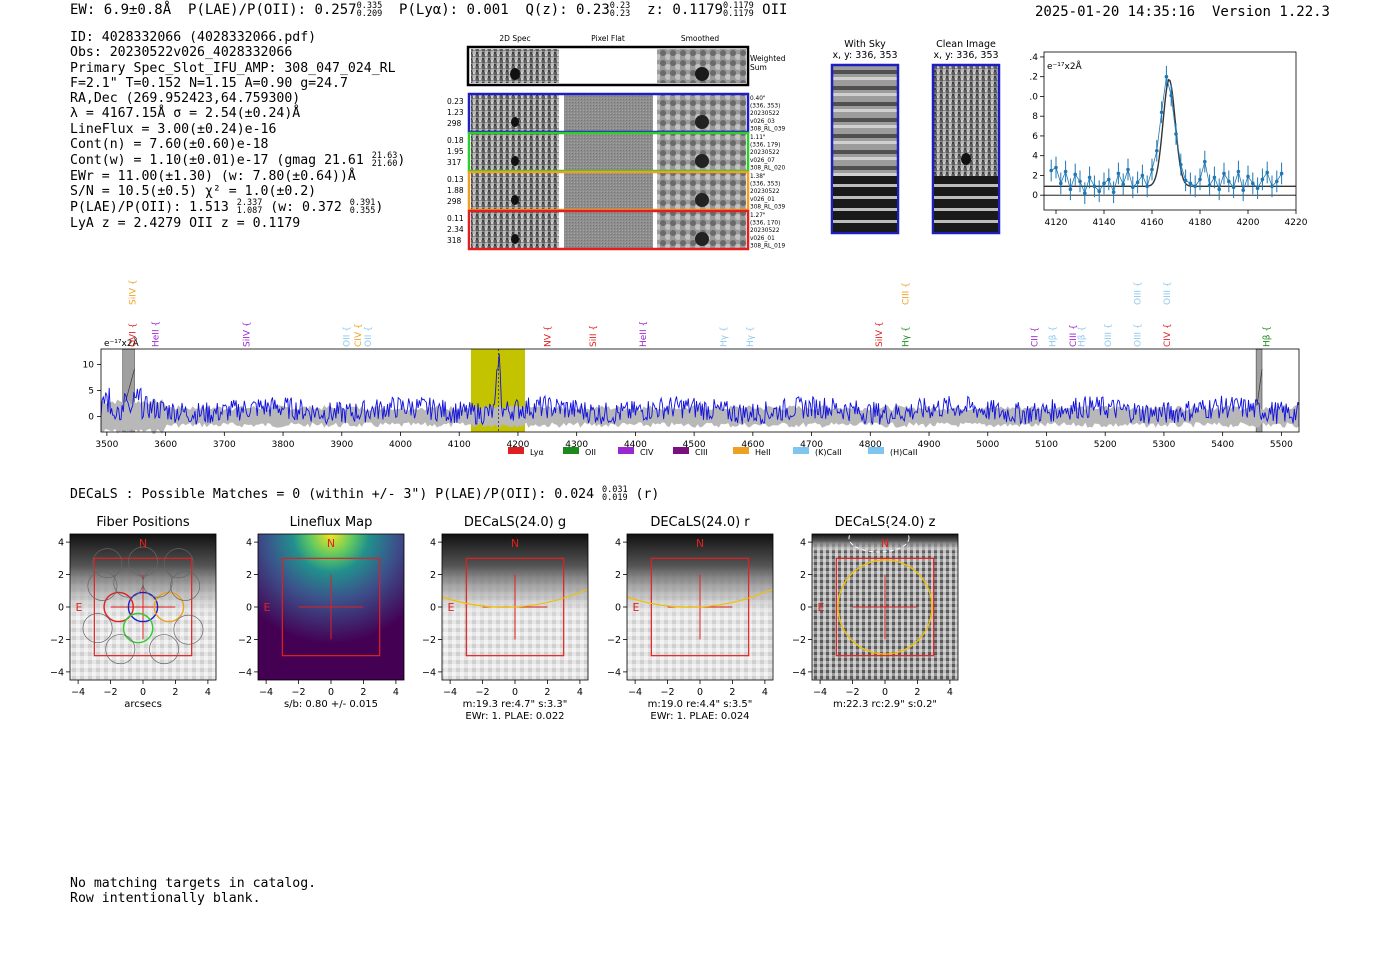 This screenshot has width=1400, height=953. I want to click on header-qz: Q(z): 0.23, so click(567, 10).